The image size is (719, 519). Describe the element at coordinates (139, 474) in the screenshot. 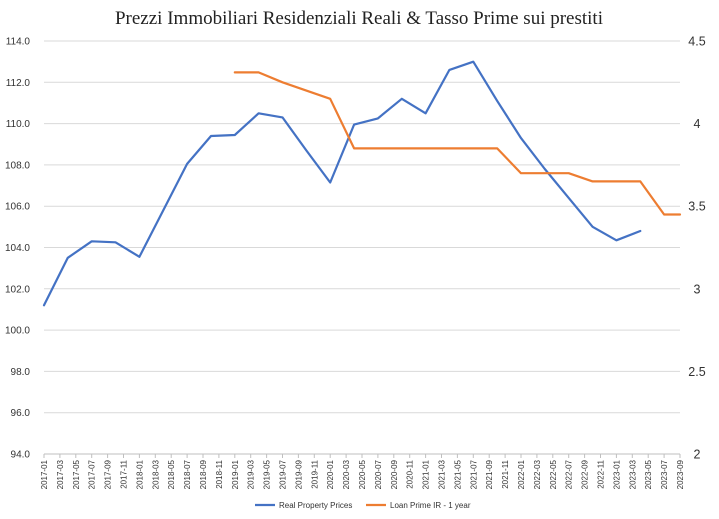

I see `x-tick-label: 2018-01` at that location.